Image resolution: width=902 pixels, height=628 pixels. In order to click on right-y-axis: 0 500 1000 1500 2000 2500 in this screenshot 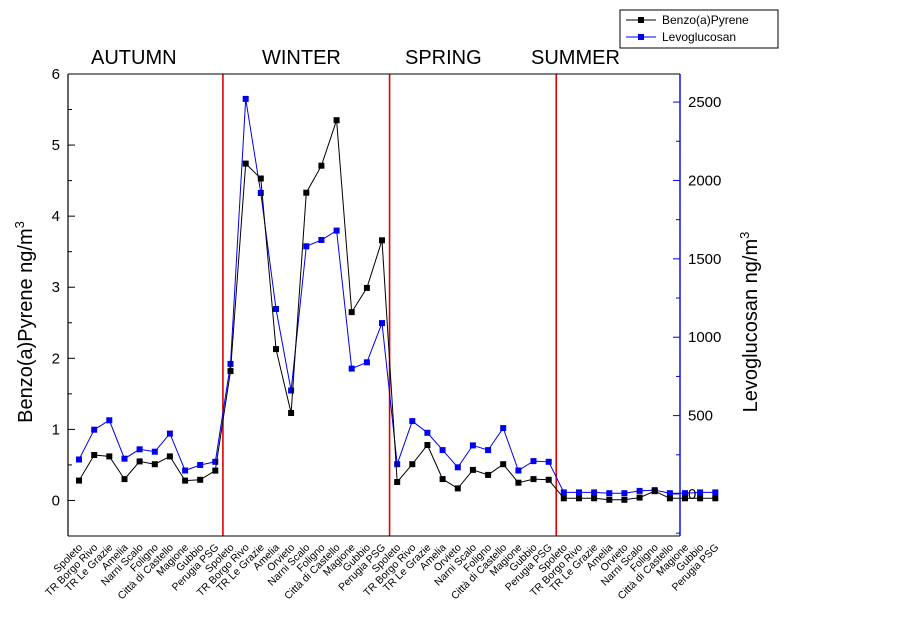, I will do `click(697, 305)`.